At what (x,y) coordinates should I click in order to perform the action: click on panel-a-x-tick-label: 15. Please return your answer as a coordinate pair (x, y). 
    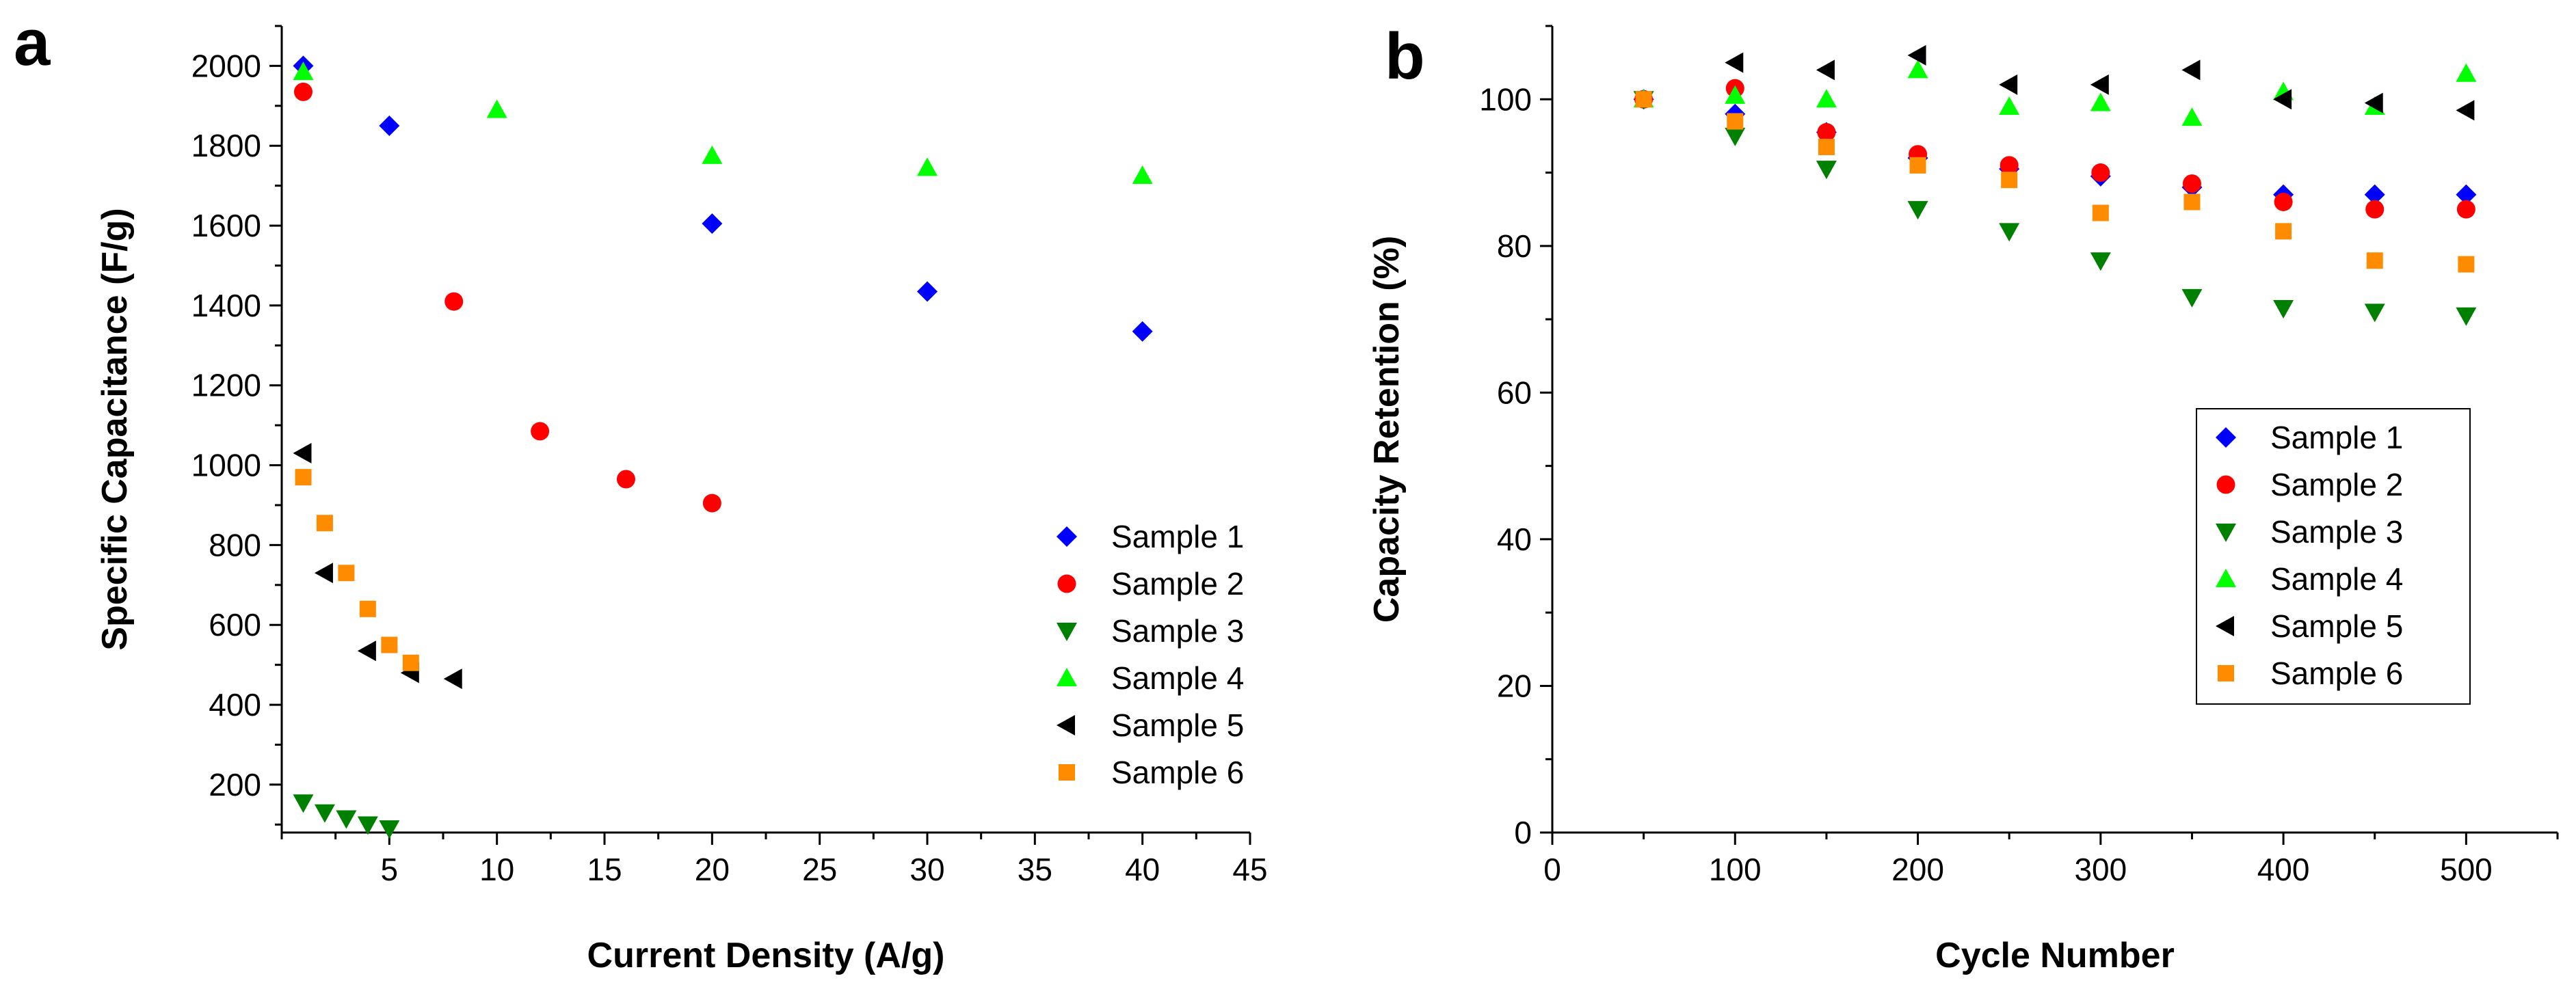
    Looking at the image, I should click on (604, 869).